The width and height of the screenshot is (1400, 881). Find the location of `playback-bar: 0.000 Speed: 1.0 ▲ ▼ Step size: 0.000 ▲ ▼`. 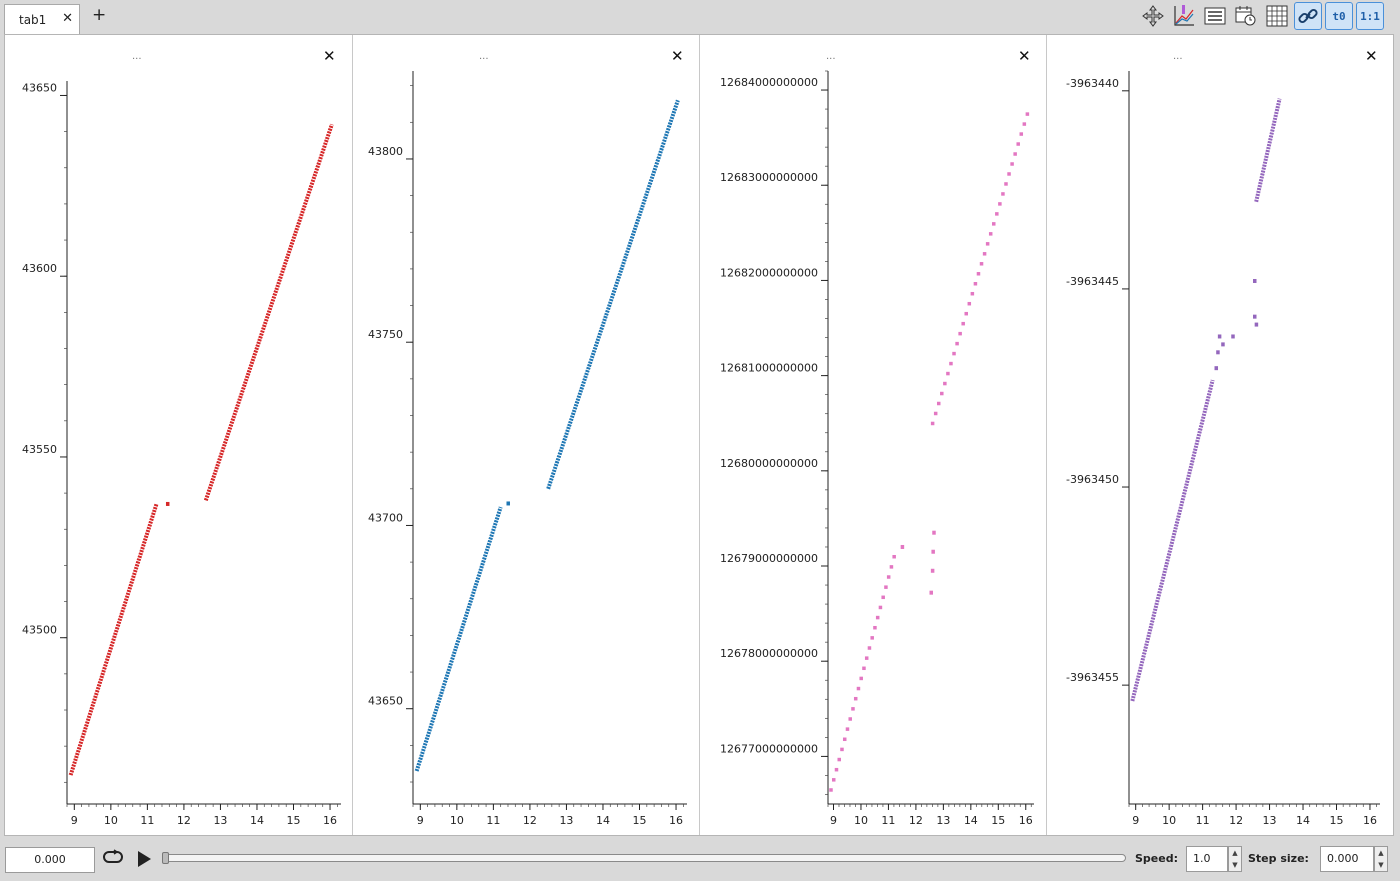

playback-bar: 0.000 Speed: 1.0 ▲ ▼ Step size: 0.000 ▲ ▼ is located at coordinates (700, 859).